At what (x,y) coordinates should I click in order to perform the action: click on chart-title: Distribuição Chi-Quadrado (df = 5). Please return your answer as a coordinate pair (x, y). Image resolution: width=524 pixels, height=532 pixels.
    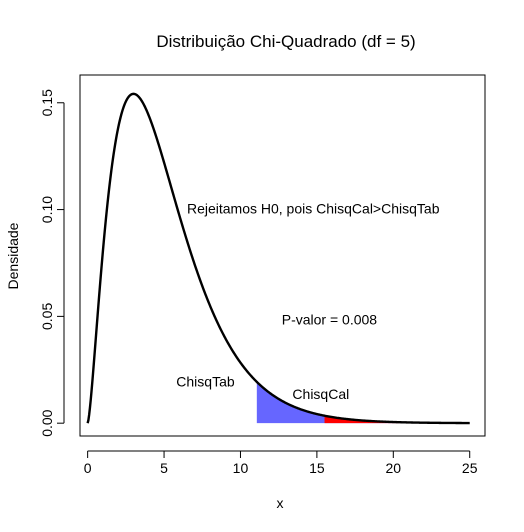
    Looking at the image, I should click on (285, 41).